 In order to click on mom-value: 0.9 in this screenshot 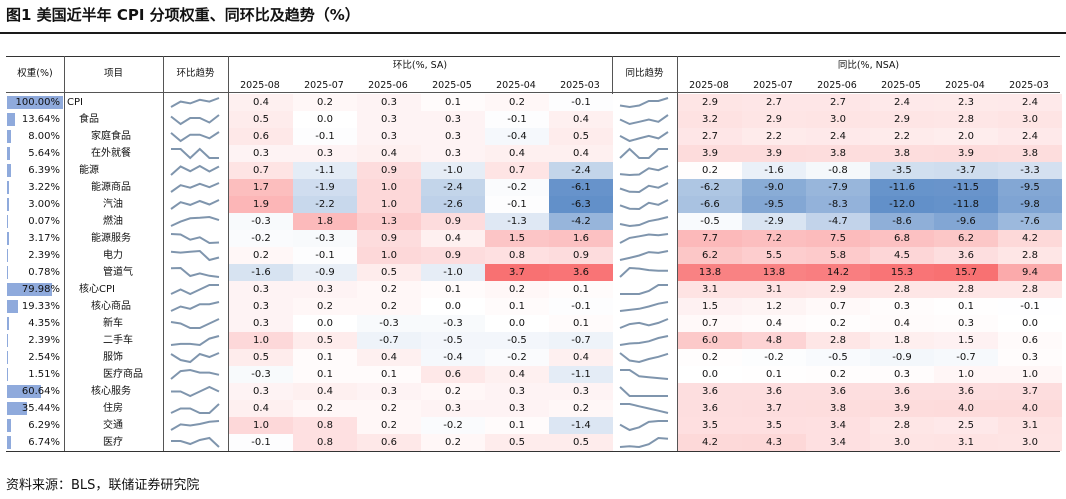, I will do `click(389, 170)`.